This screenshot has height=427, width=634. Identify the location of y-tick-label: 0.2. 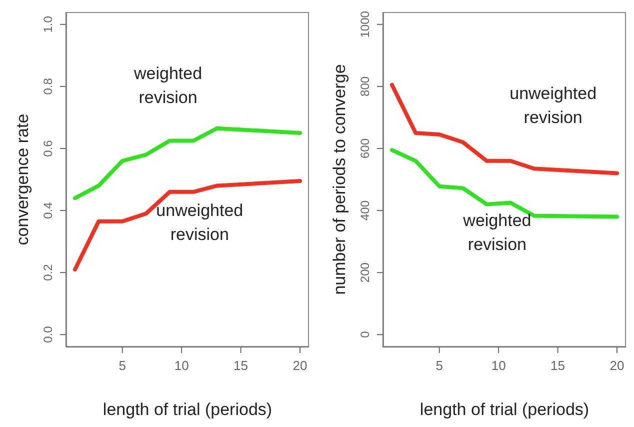
(48, 272).